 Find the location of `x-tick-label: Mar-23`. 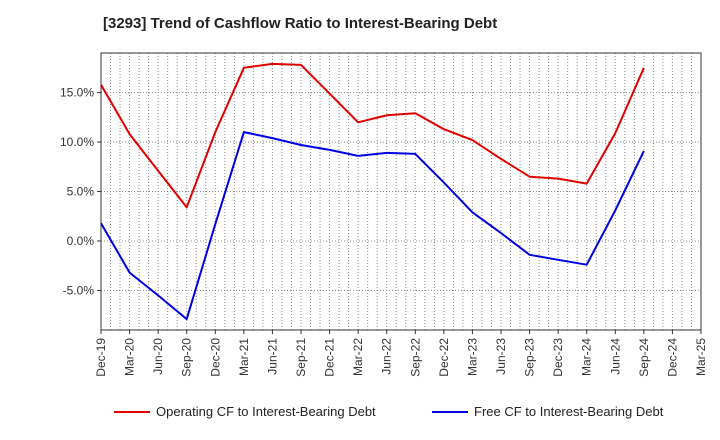

x-tick-label: Mar-23 is located at coordinates (472, 357).